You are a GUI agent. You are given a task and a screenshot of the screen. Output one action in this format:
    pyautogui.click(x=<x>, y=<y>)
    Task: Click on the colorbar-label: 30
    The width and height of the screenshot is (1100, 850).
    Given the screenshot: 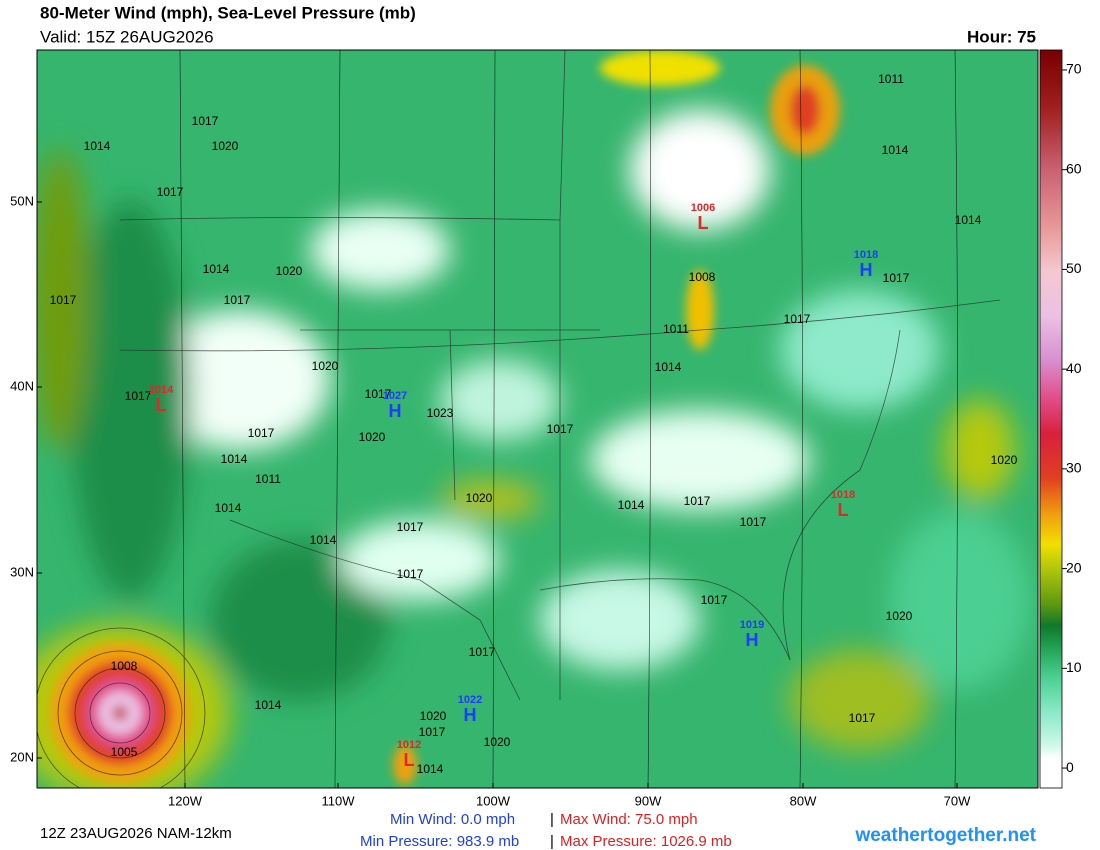 What is the action you would take?
    pyautogui.click(x=1074, y=468)
    